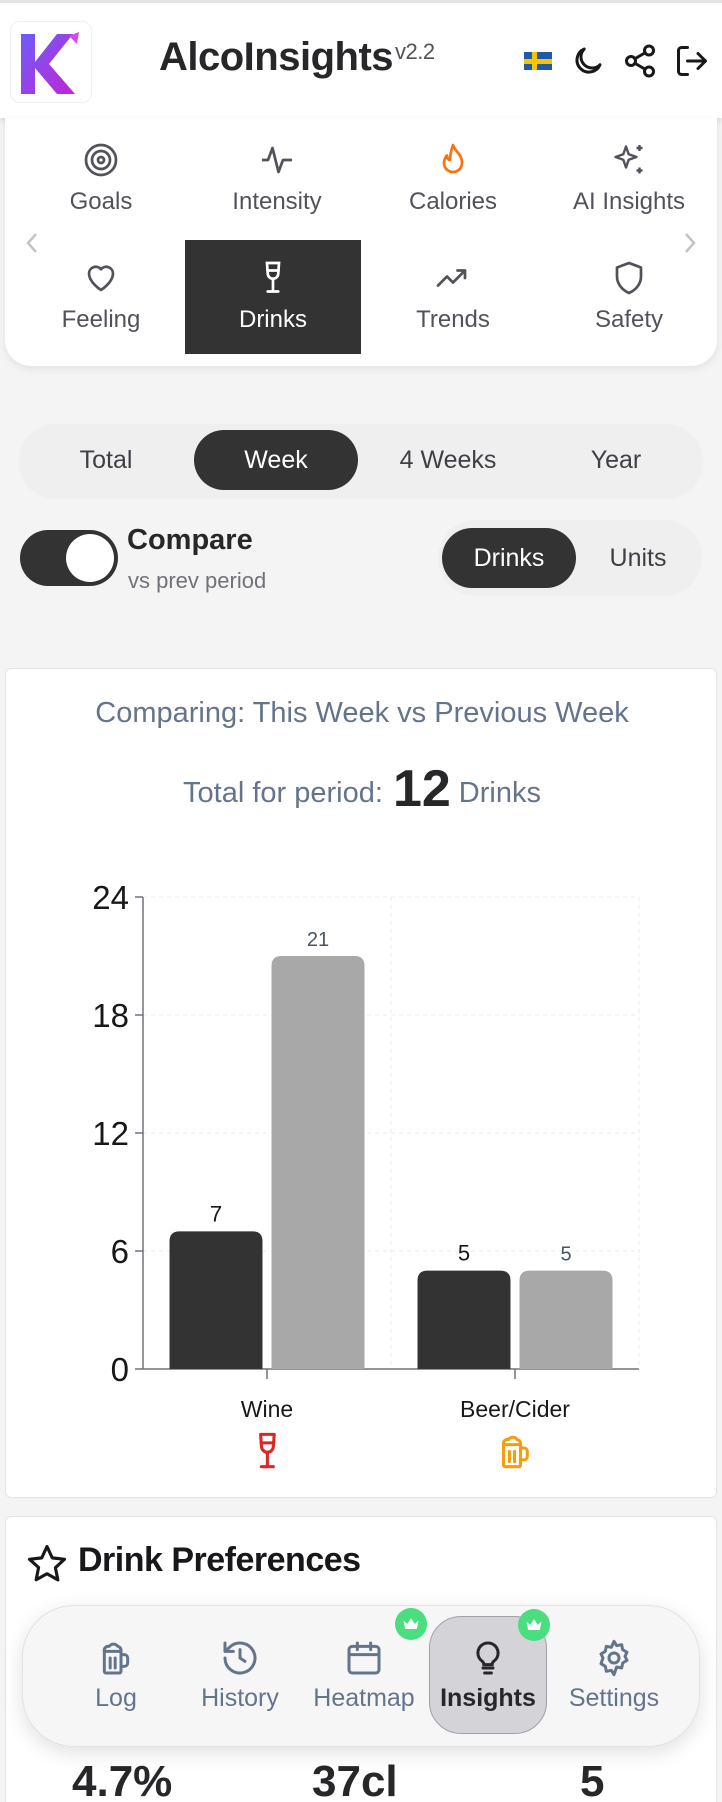 The width and height of the screenshot is (722, 1802). Describe the element at coordinates (47, 1563) in the screenshot. I see `star-icon` at that location.